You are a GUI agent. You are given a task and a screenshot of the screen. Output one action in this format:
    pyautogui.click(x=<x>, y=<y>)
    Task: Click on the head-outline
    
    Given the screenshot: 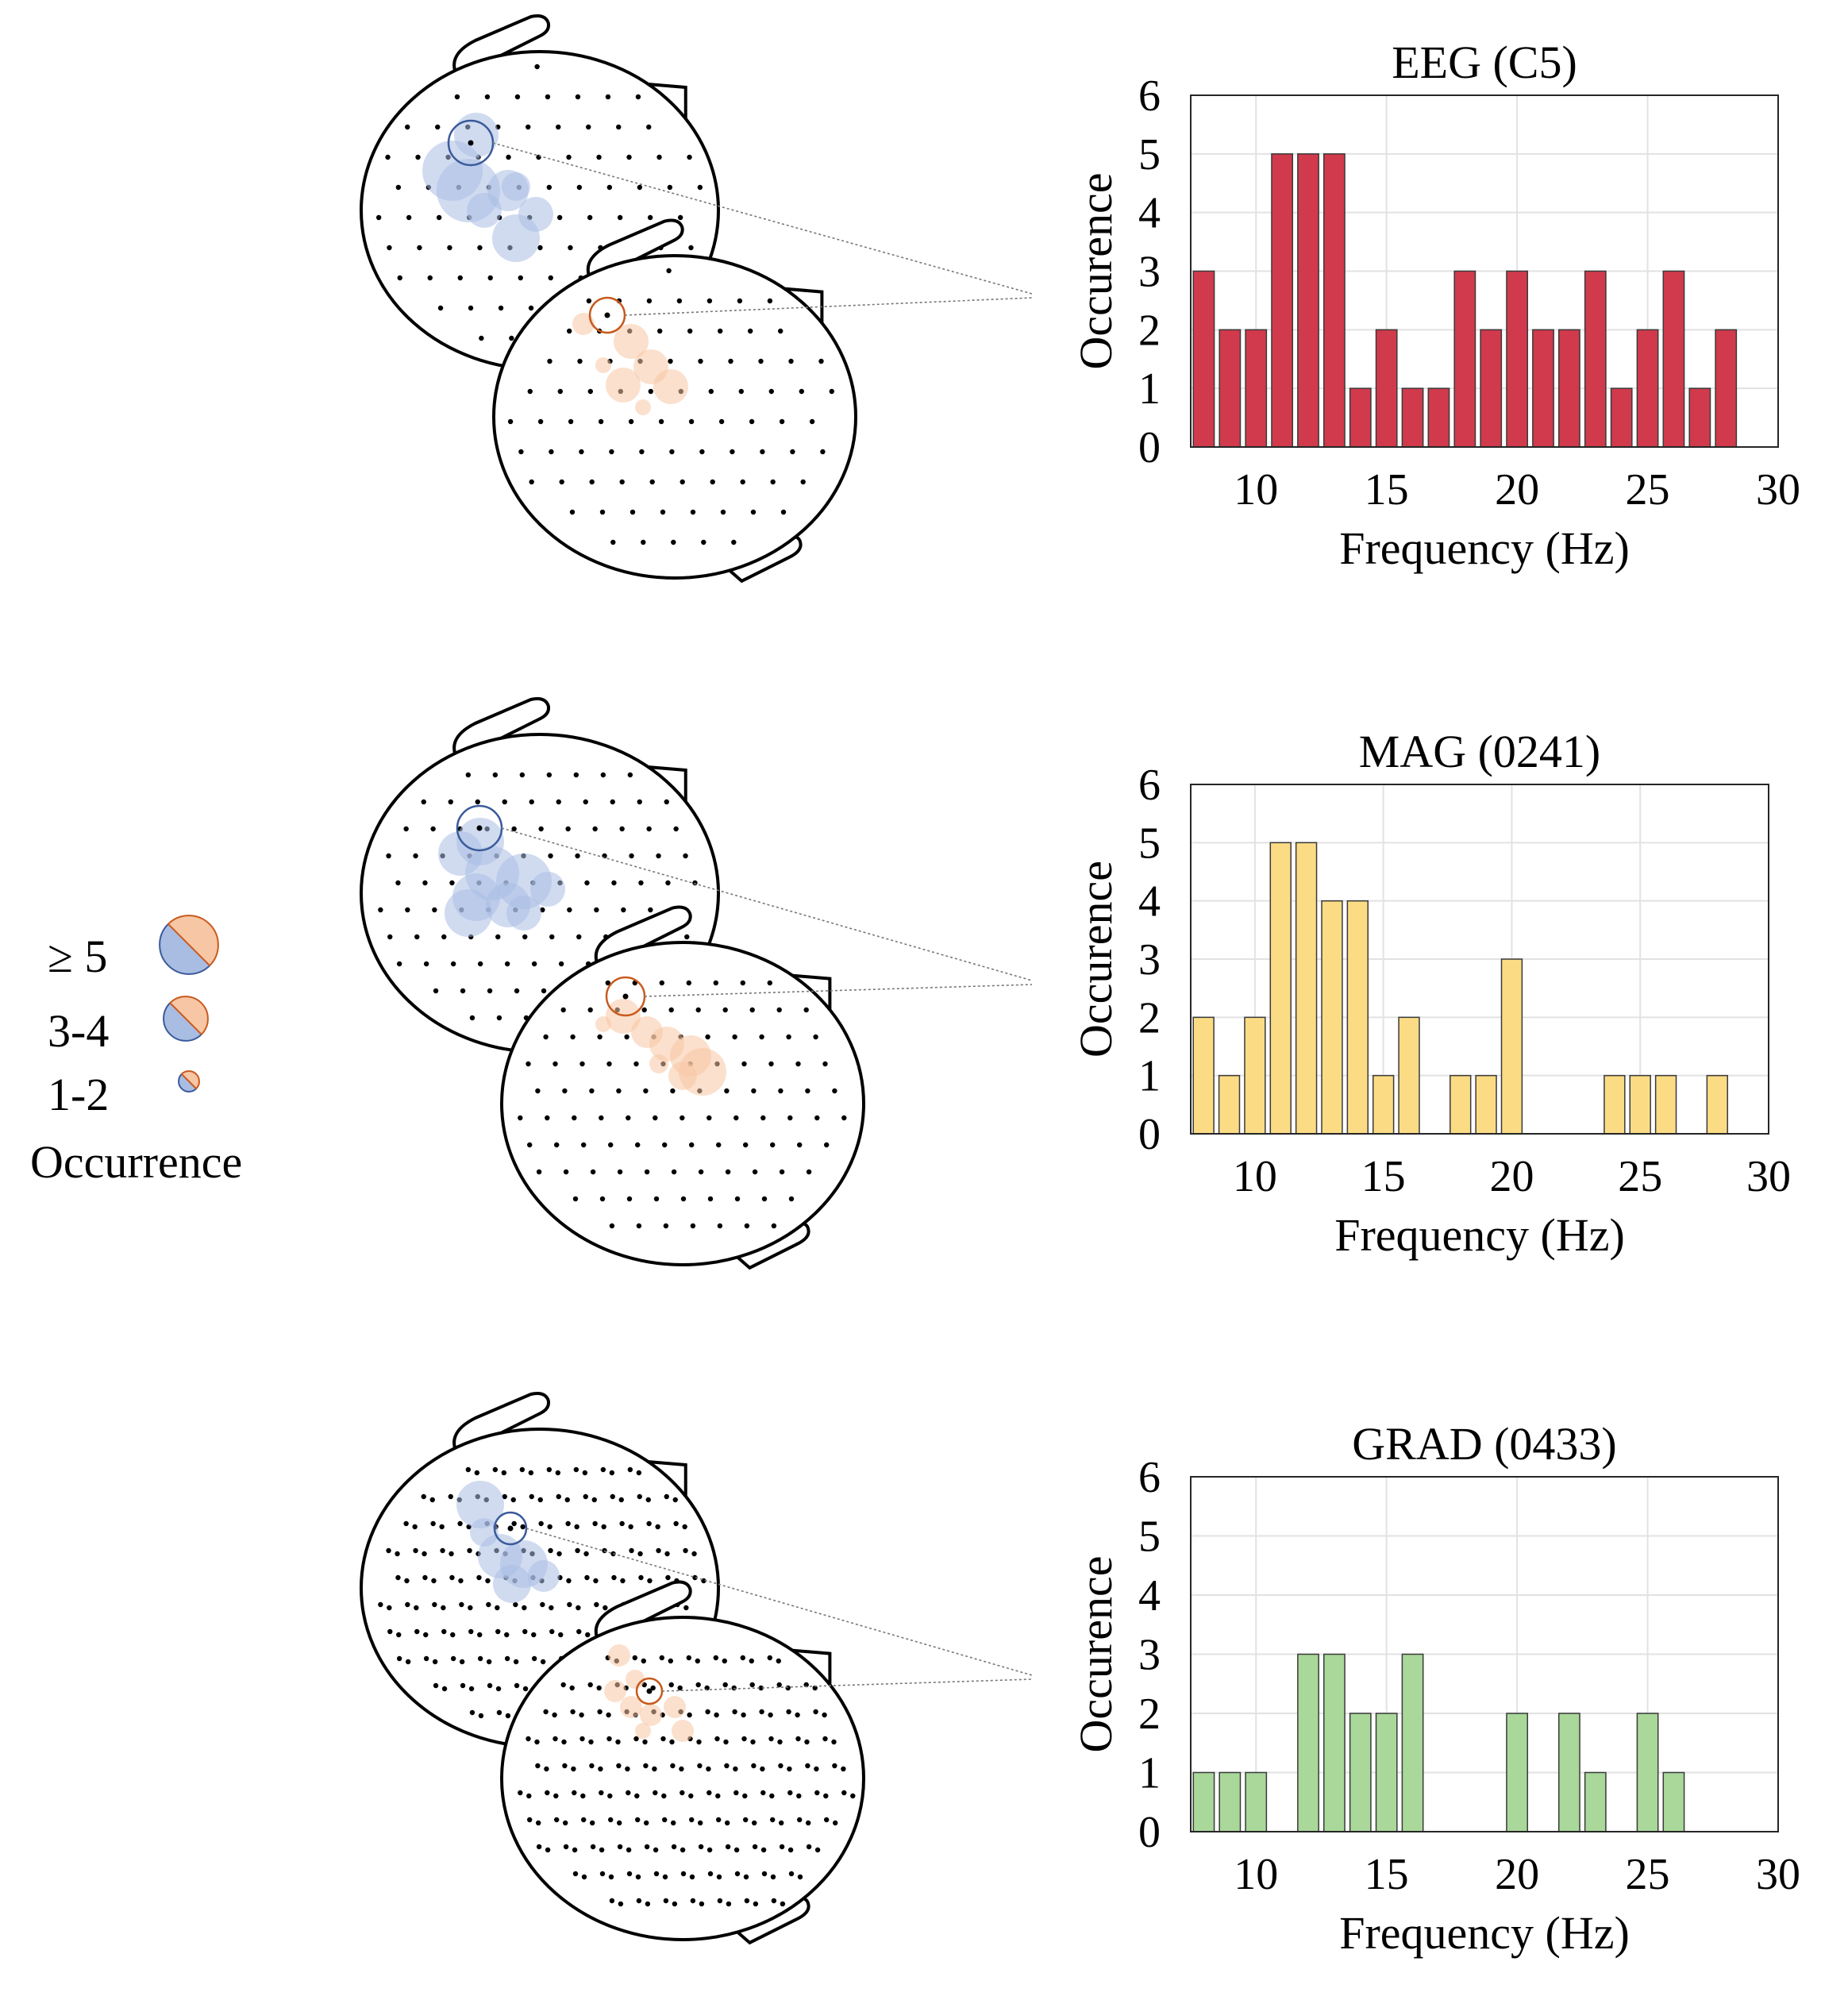 What is the action you would take?
    pyautogui.click(x=682, y=1779)
    